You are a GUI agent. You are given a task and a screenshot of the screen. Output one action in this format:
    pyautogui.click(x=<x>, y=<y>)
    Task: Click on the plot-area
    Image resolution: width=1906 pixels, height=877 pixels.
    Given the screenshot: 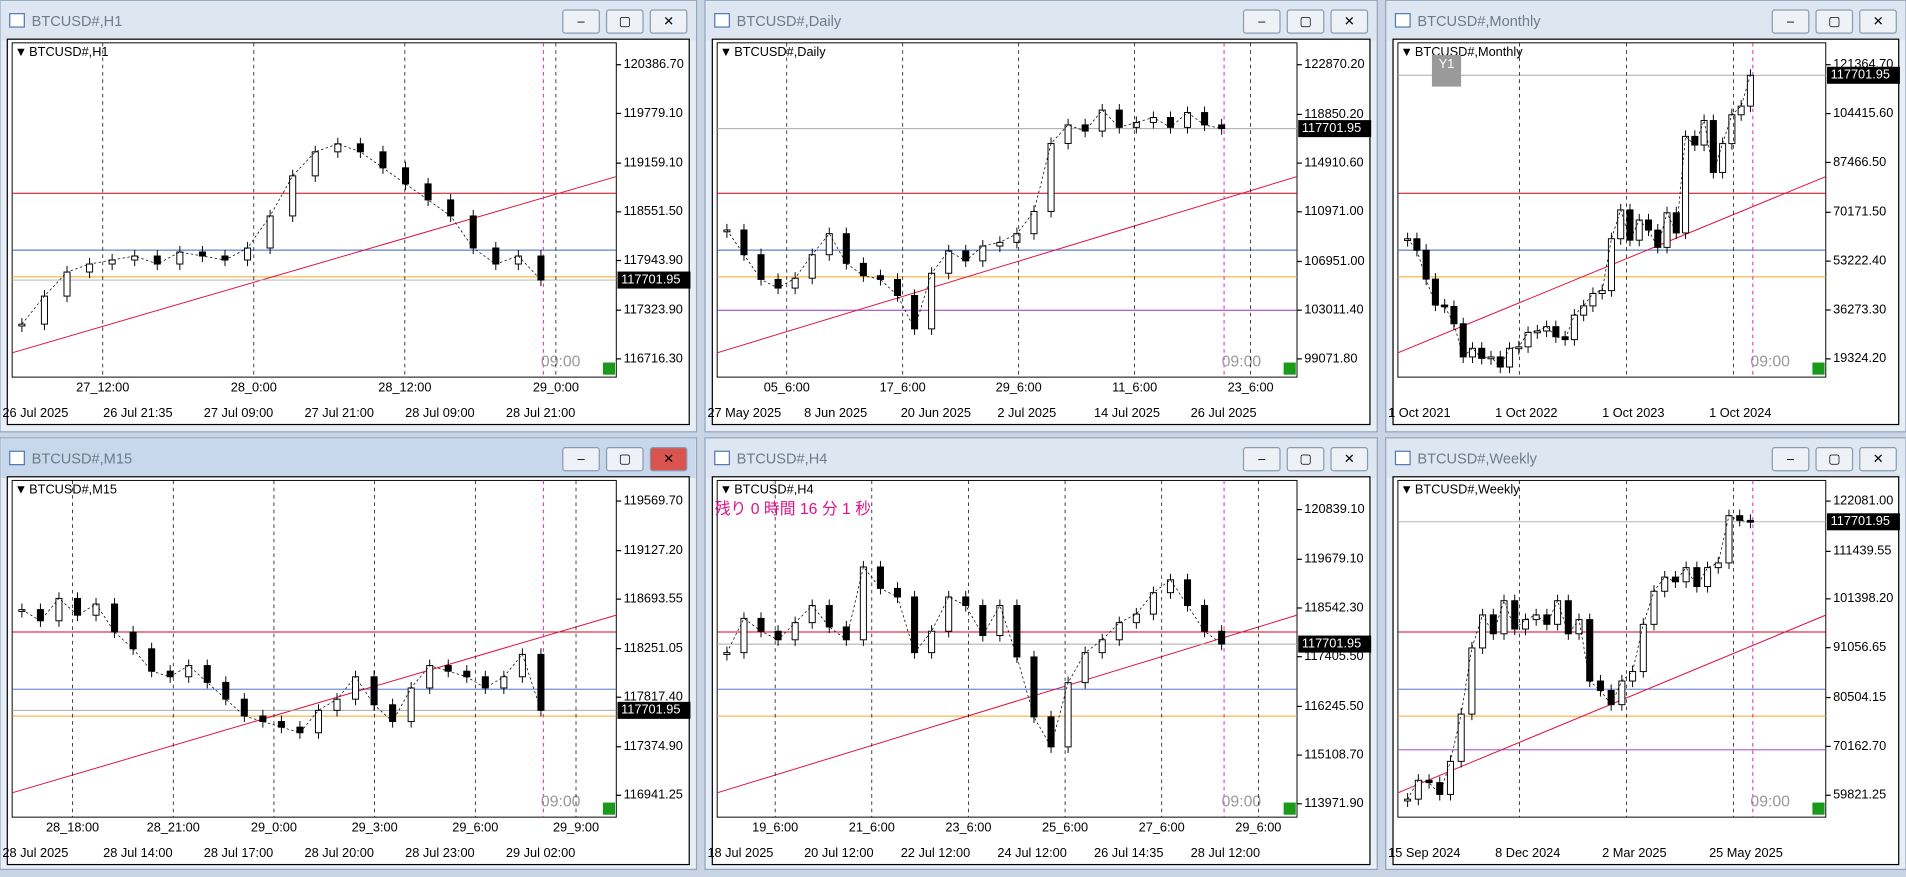 What is the action you would take?
    pyautogui.click(x=1007, y=648)
    